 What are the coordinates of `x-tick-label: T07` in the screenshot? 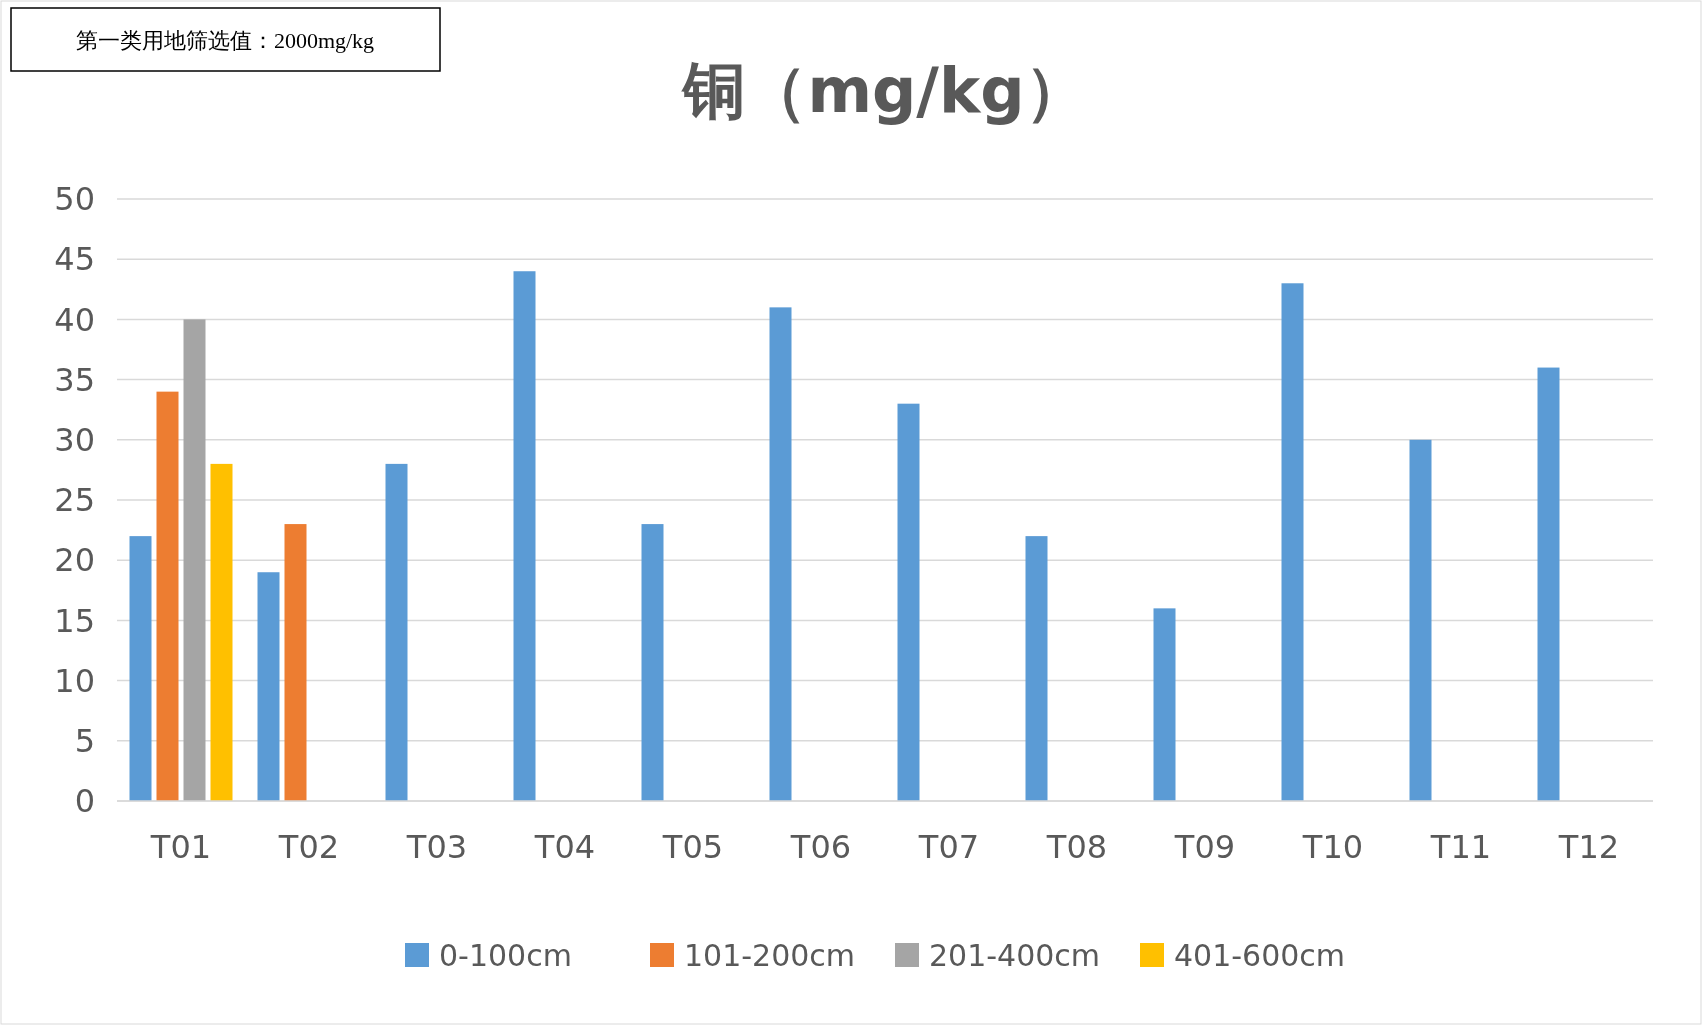 It's located at (948, 847).